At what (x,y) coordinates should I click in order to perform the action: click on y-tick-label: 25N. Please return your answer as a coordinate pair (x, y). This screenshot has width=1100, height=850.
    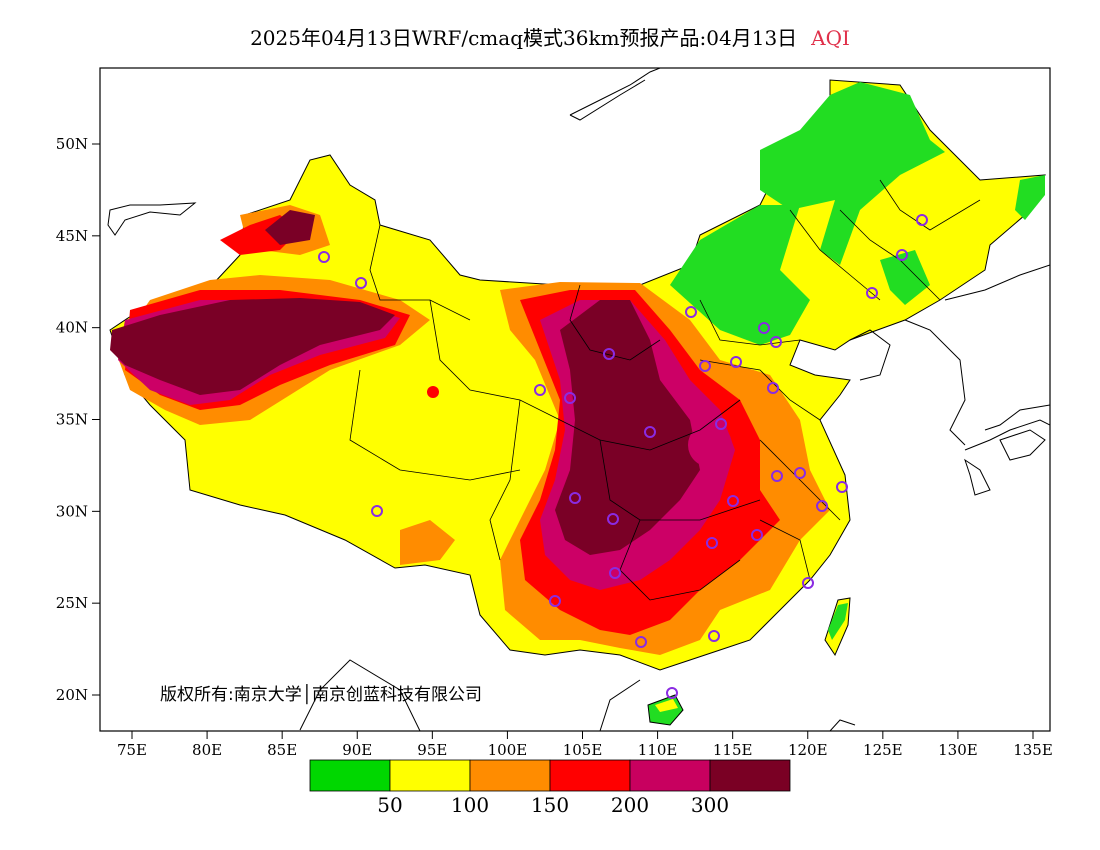
    Looking at the image, I should click on (72, 603).